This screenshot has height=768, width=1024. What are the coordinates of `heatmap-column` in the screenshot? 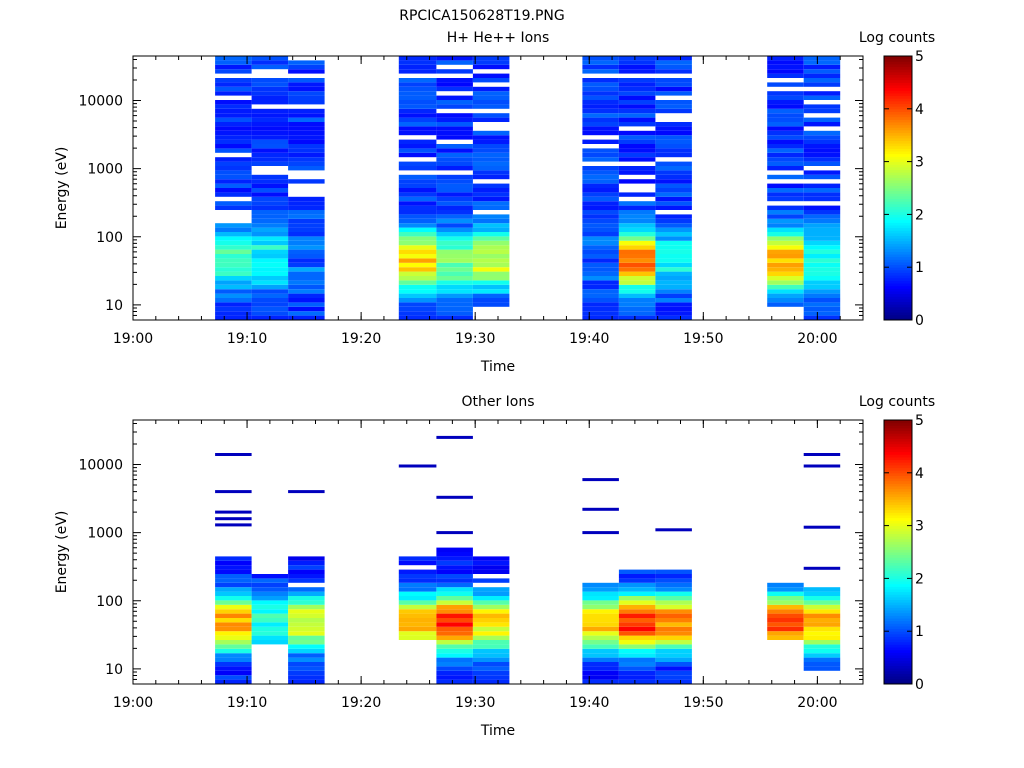 It's located at (233, 568).